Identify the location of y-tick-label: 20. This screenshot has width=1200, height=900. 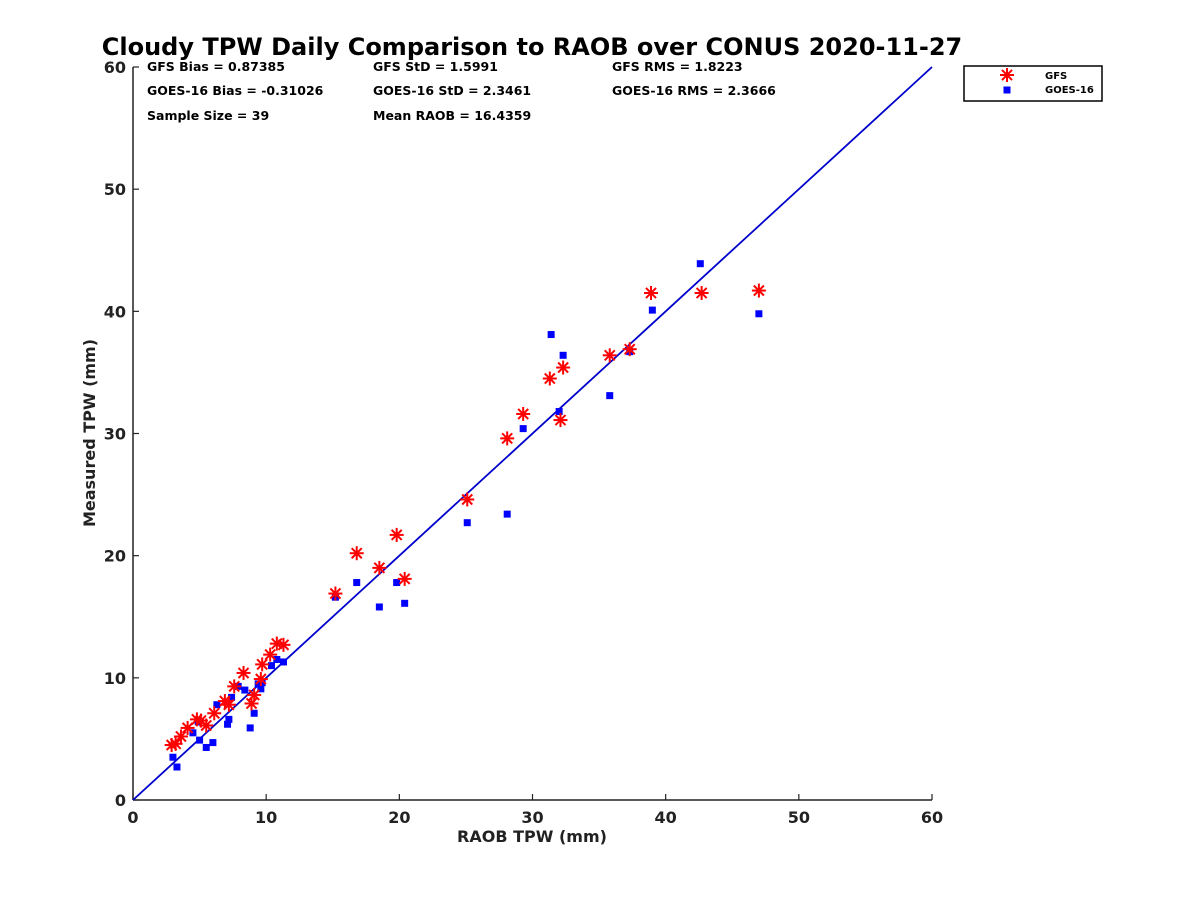
(115, 556).